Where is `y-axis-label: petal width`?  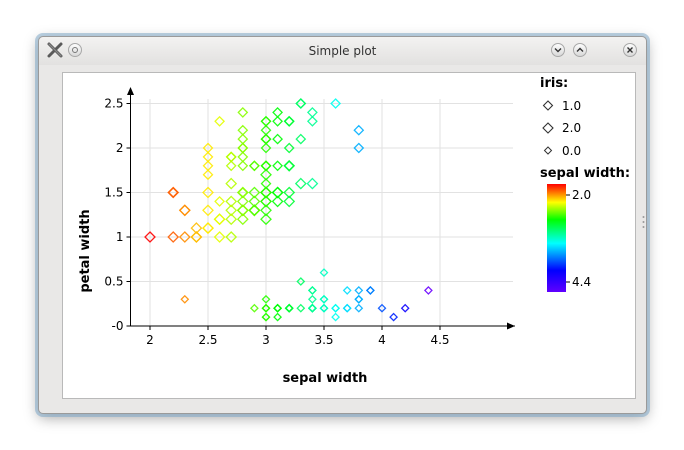
y-axis-label: petal width is located at coordinates (85, 250).